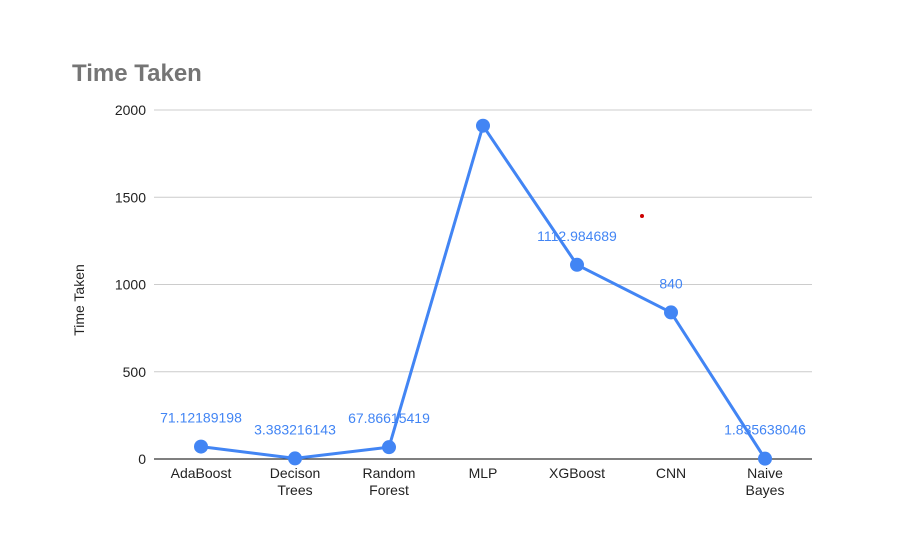 This screenshot has height=536, width=922. I want to click on y-axis-label: Time Taken, so click(79, 300).